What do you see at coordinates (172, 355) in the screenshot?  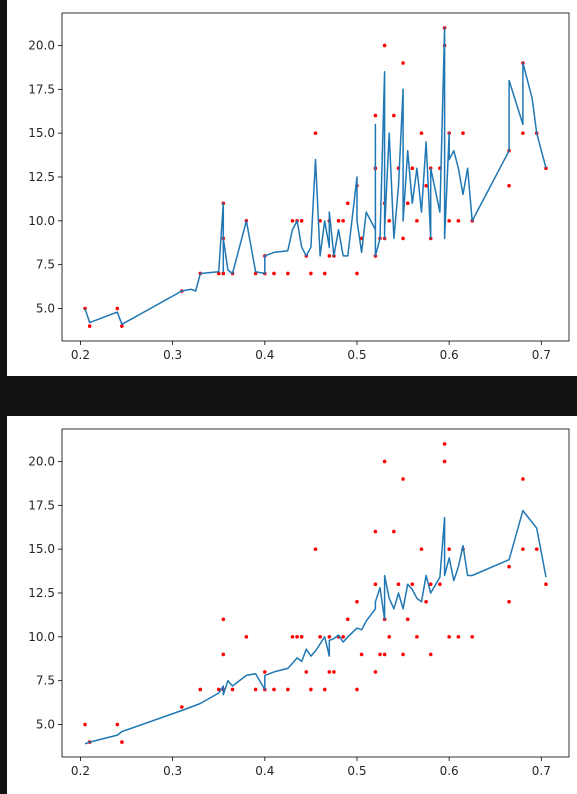 I see `x-tick-label: 0.3` at bounding box center [172, 355].